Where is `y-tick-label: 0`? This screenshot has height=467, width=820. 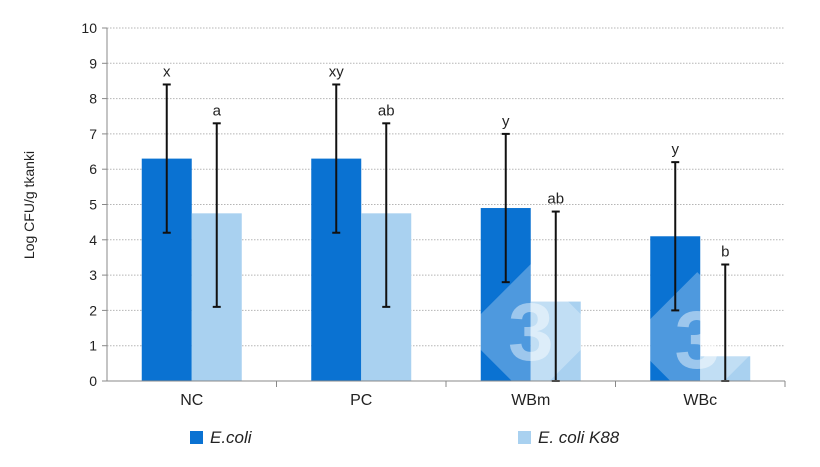
y-tick-label: 0 is located at coordinates (93, 381).